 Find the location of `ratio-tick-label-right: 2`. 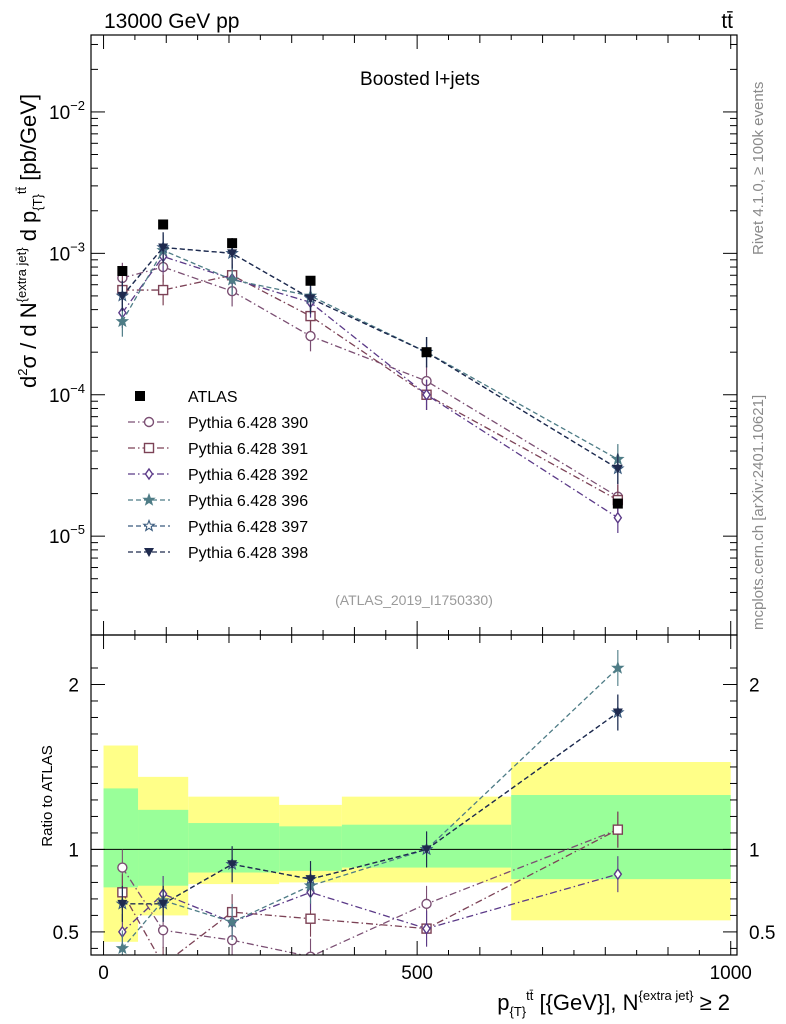

ratio-tick-label-right: 2 is located at coordinates (754, 685).